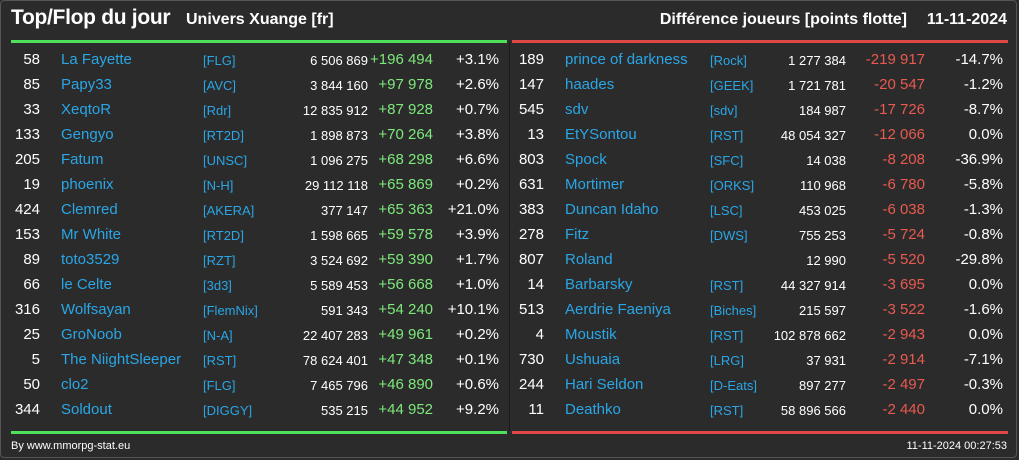 Image resolution: width=1019 pixels, height=460 pixels. Describe the element at coordinates (727, 360) in the screenshot. I see `alliance-tag-link: [LRG]` at that location.